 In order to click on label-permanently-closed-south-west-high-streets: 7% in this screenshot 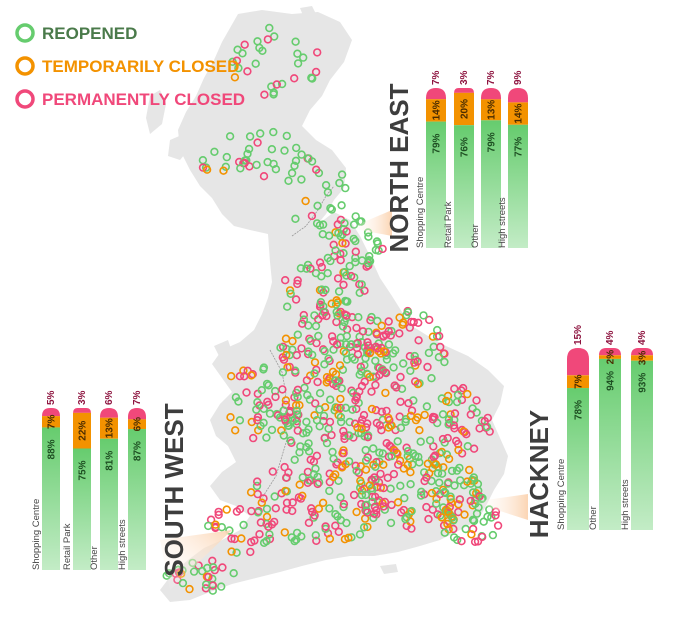, I will do `click(137, 397)`.